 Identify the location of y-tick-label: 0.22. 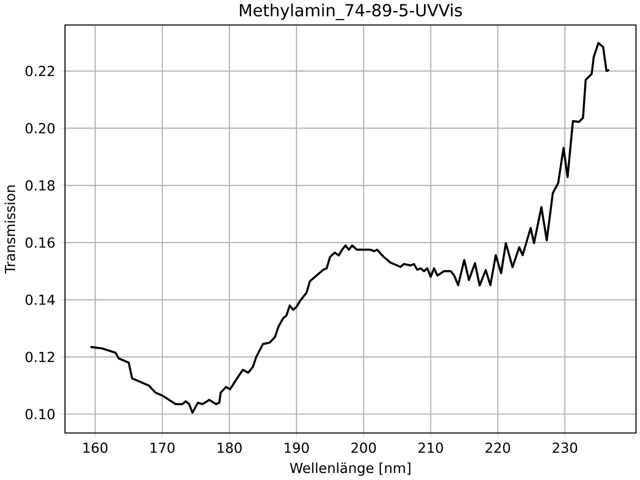
(40, 71).